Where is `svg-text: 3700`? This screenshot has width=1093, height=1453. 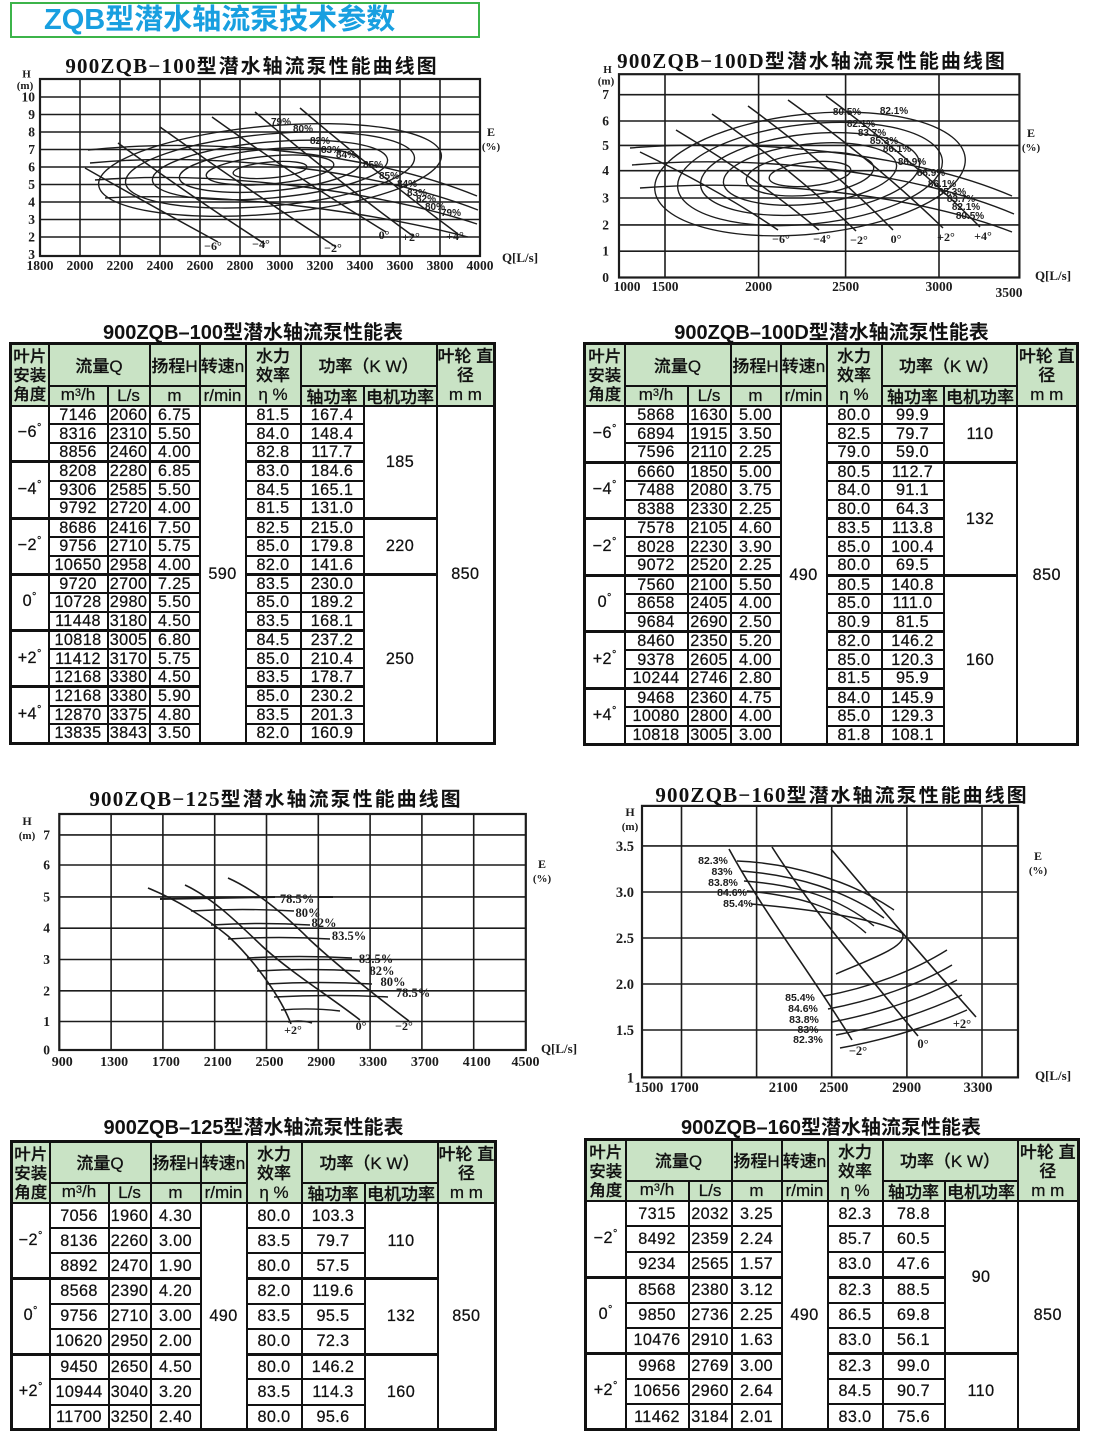
svg-text: 3700 is located at coordinates (425, 1062).